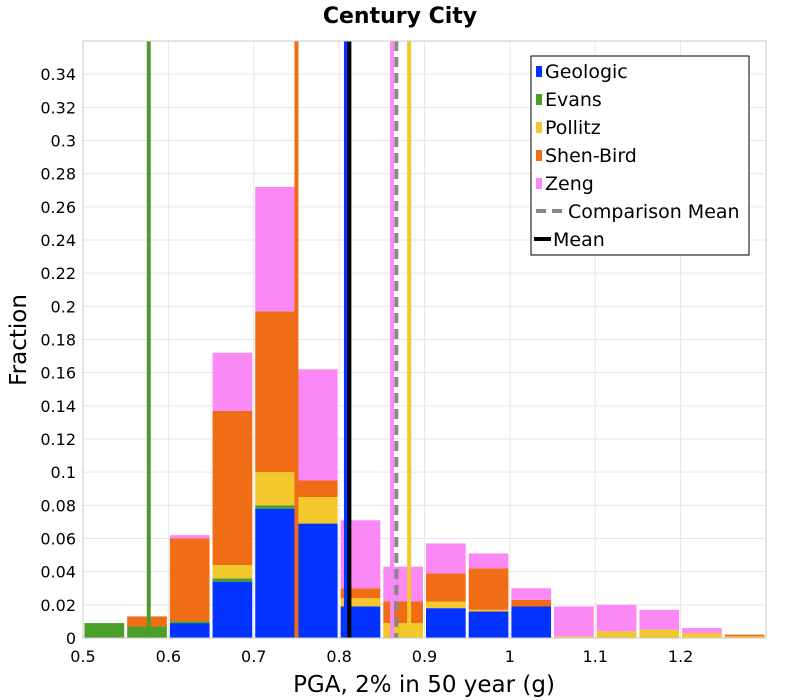  What do you see at coordinates (573, 128) in the screenshot?
I see `legend-label: Pollitz` at bounding box center [573, 128].